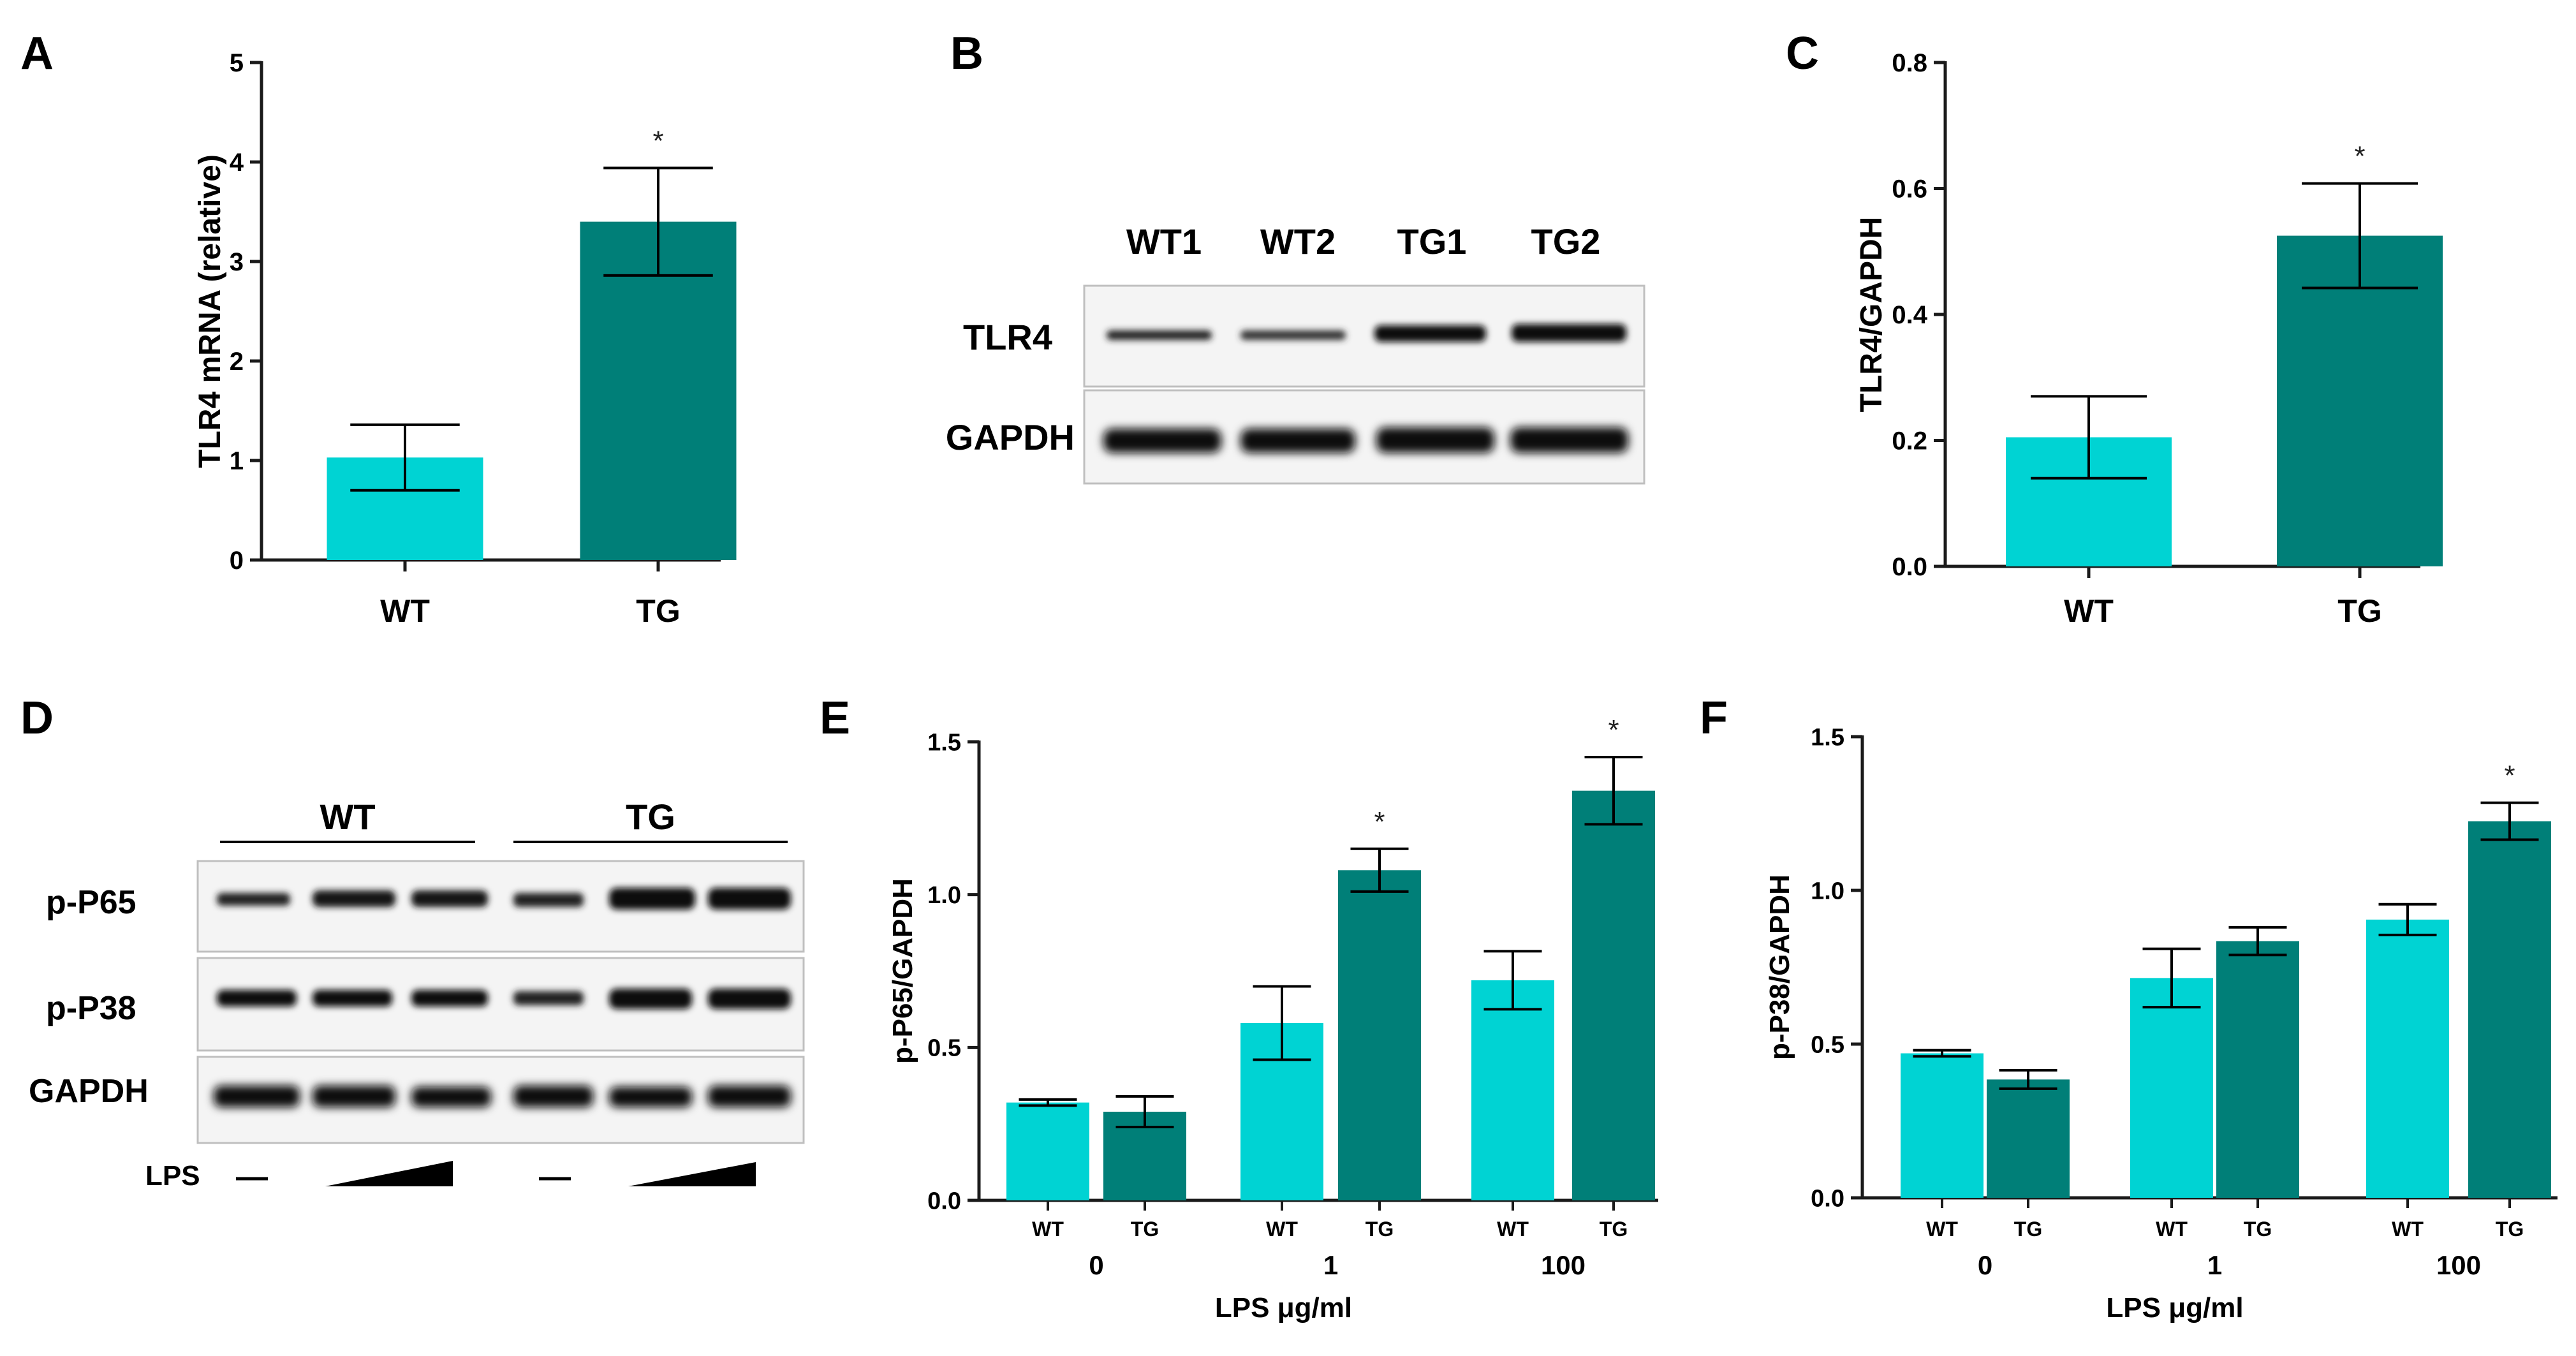 Image resolution: width=2576 pixels, height=1356 pixels. What do you see at coordinates (1909, 441) in the screenshot?
I see `y-tick-label-c: 0.2` at bounding box center [1909, 441].